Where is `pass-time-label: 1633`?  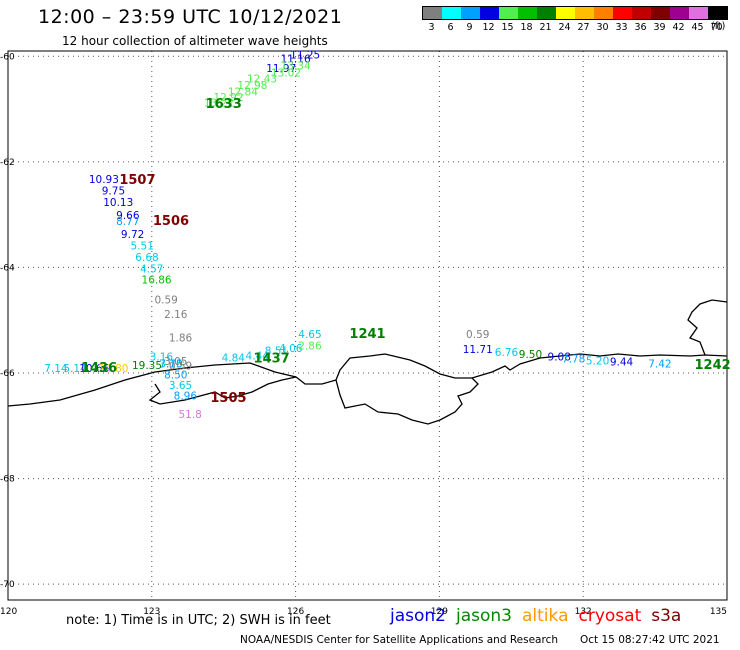 pass-time-label: 1633 is located at coordinates (224, 104).